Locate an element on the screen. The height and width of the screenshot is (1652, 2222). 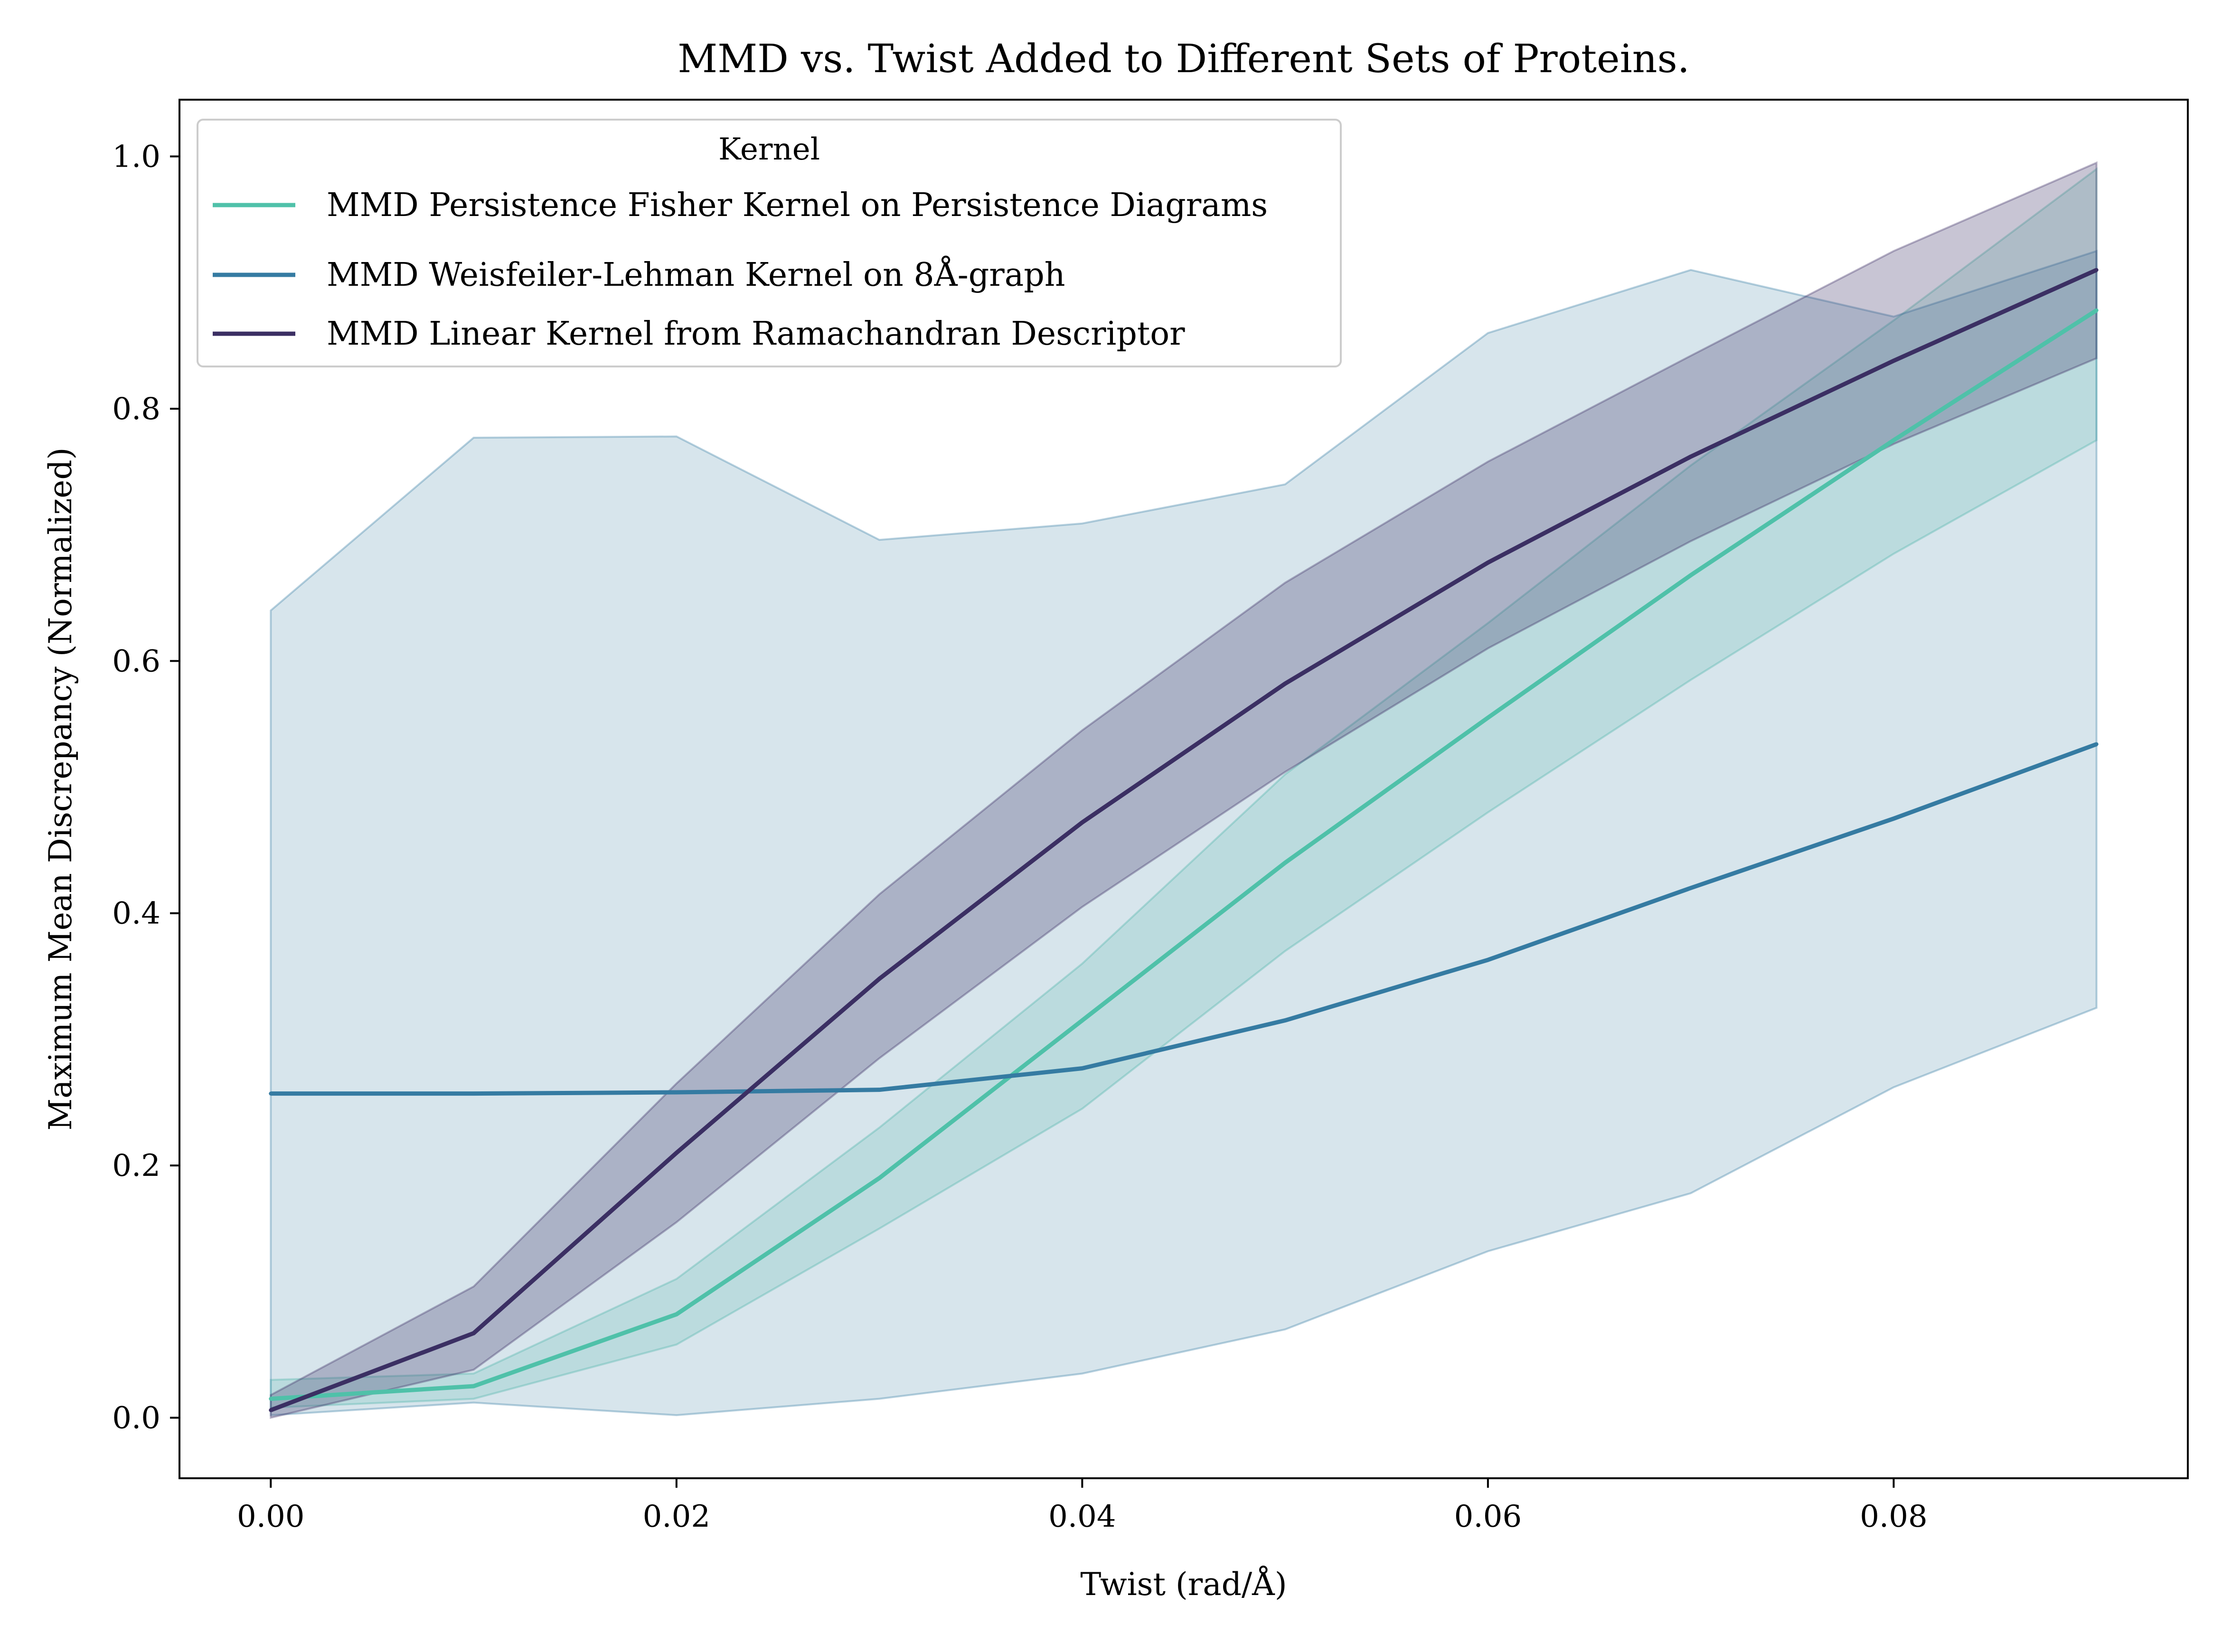
y-tick-label: 0.4 is located at coordinates (136, 913).